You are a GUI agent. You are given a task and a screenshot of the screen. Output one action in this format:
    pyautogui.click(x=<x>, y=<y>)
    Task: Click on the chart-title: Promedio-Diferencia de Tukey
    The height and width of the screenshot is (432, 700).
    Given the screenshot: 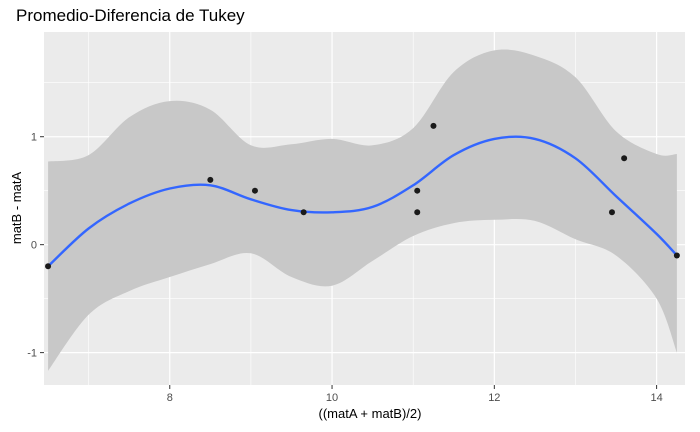 What is the action you would take?
    pyautogui.click(x=130, y=15)
    